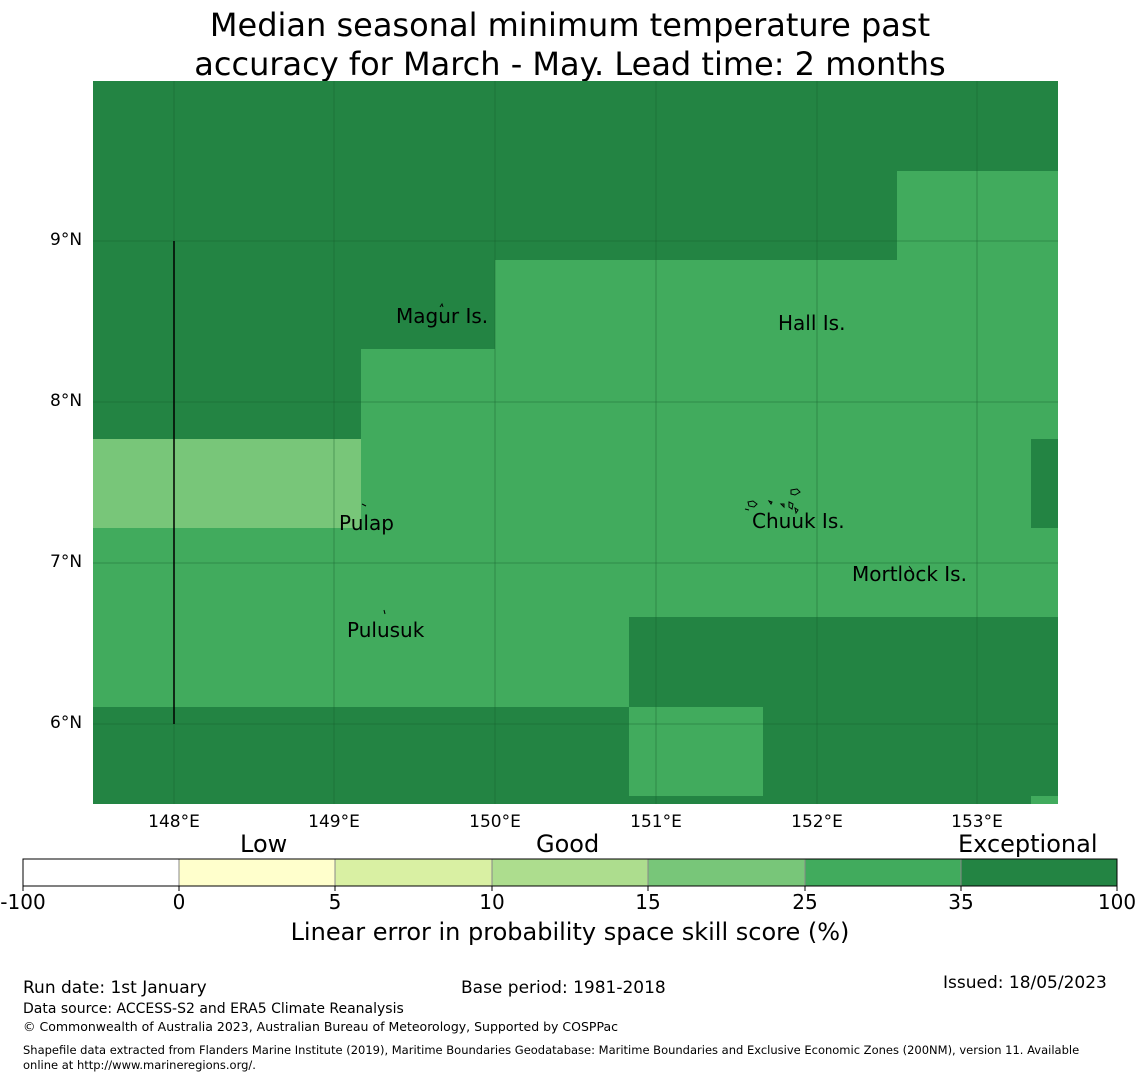 The image size is (1140, 1080). Describe the element at coordinates (961, 902) in the screenshot. I see `colorbar-tick-label: 35` at that location.